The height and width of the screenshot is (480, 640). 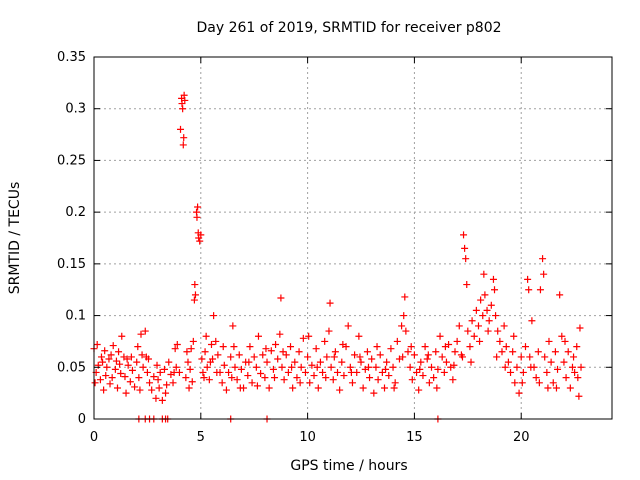 I want to click on x-tick-label: 20, so click(x=521, y=437).